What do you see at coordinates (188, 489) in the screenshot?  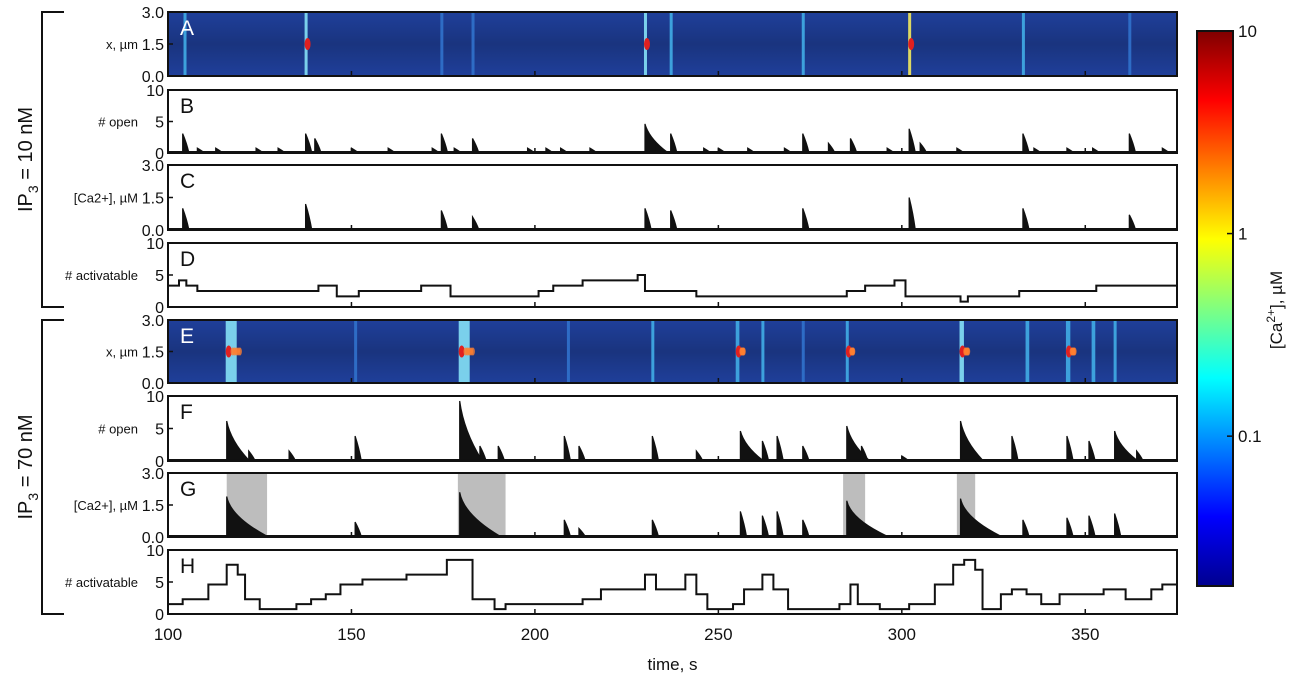 I see `panel-letter: G` at bounding box center [188, 489].